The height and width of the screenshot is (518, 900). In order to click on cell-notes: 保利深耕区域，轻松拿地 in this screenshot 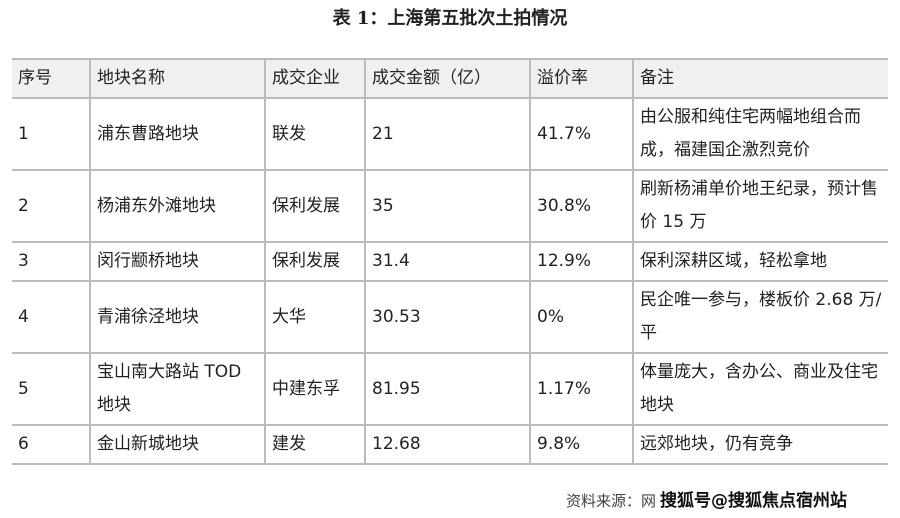, I will do `click(760, 261)`.